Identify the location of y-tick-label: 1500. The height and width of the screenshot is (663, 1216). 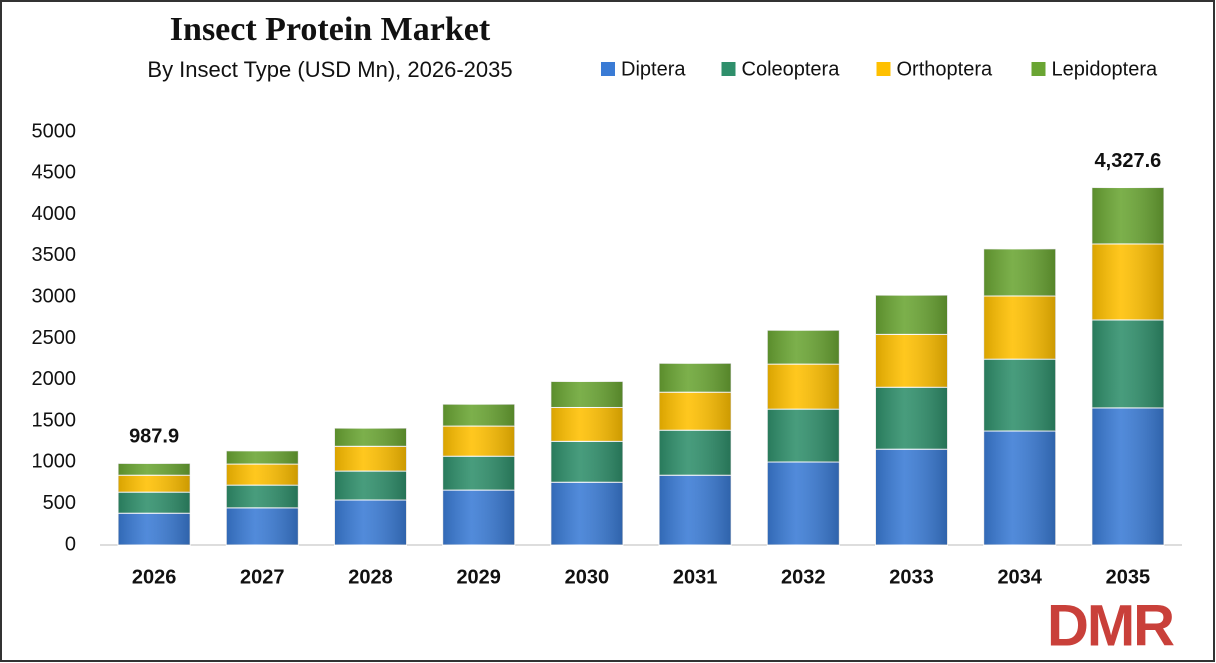
(54, 420).